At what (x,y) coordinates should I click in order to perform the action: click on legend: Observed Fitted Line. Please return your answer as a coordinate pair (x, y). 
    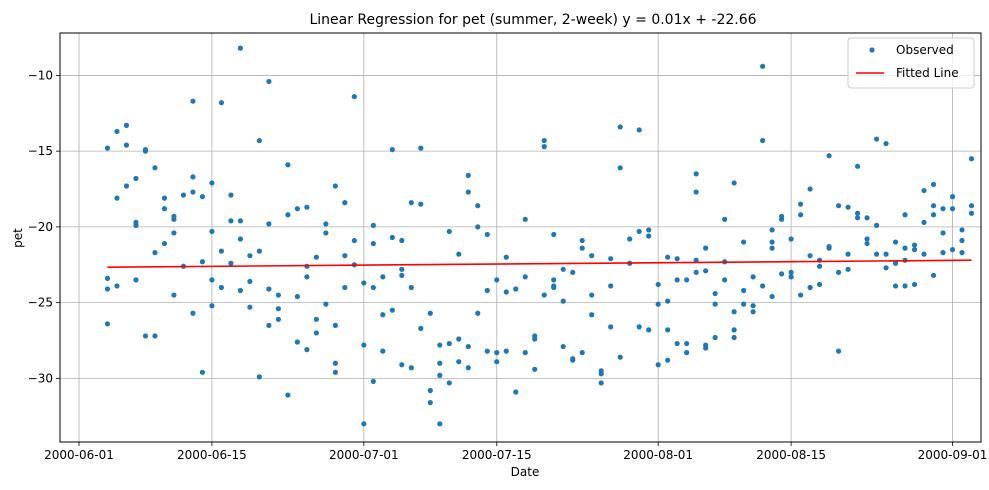
    Looking at the image, I should click on (911, 63).